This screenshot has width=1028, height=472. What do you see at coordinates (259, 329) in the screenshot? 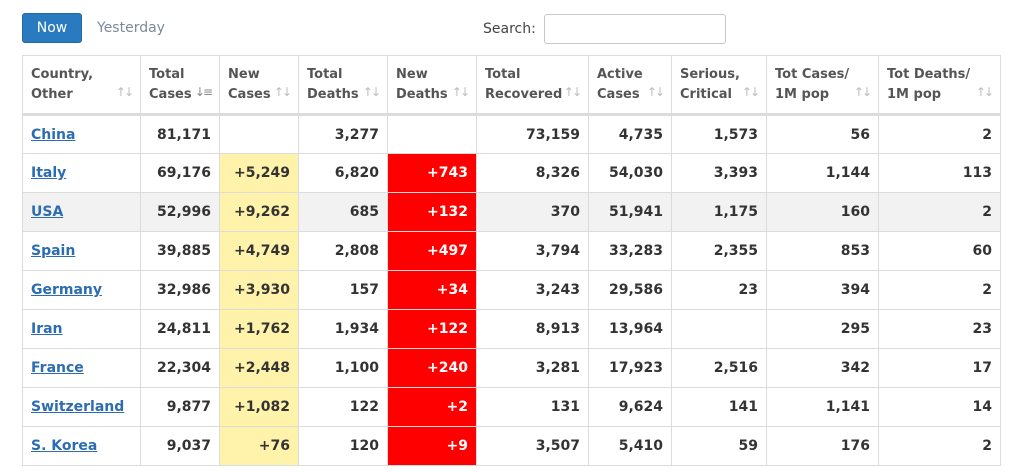
I see `cell-new-cases: +1,762` at bounding box center [259, 329].